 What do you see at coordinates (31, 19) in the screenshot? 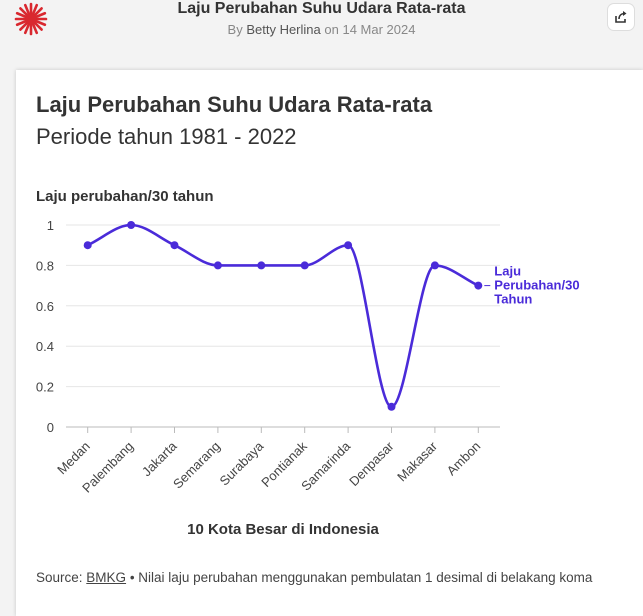
I see `red-sun-burst-icon` at bounding box center [31, 19].